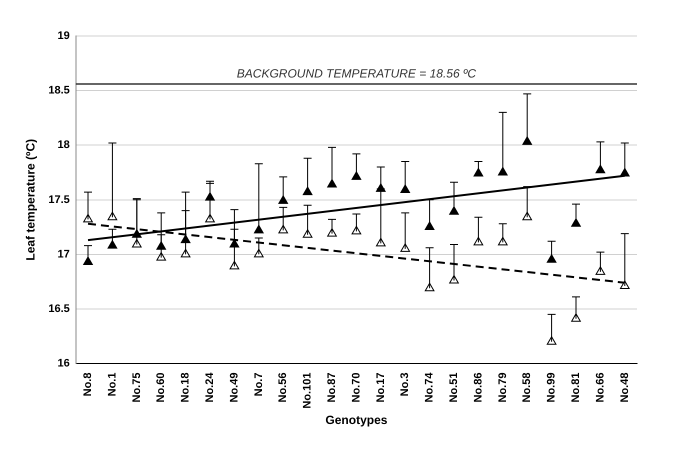 The width and height of the screenshot is (673, 450). I want to click on x-tick-label: No.79, so click(502, 387).